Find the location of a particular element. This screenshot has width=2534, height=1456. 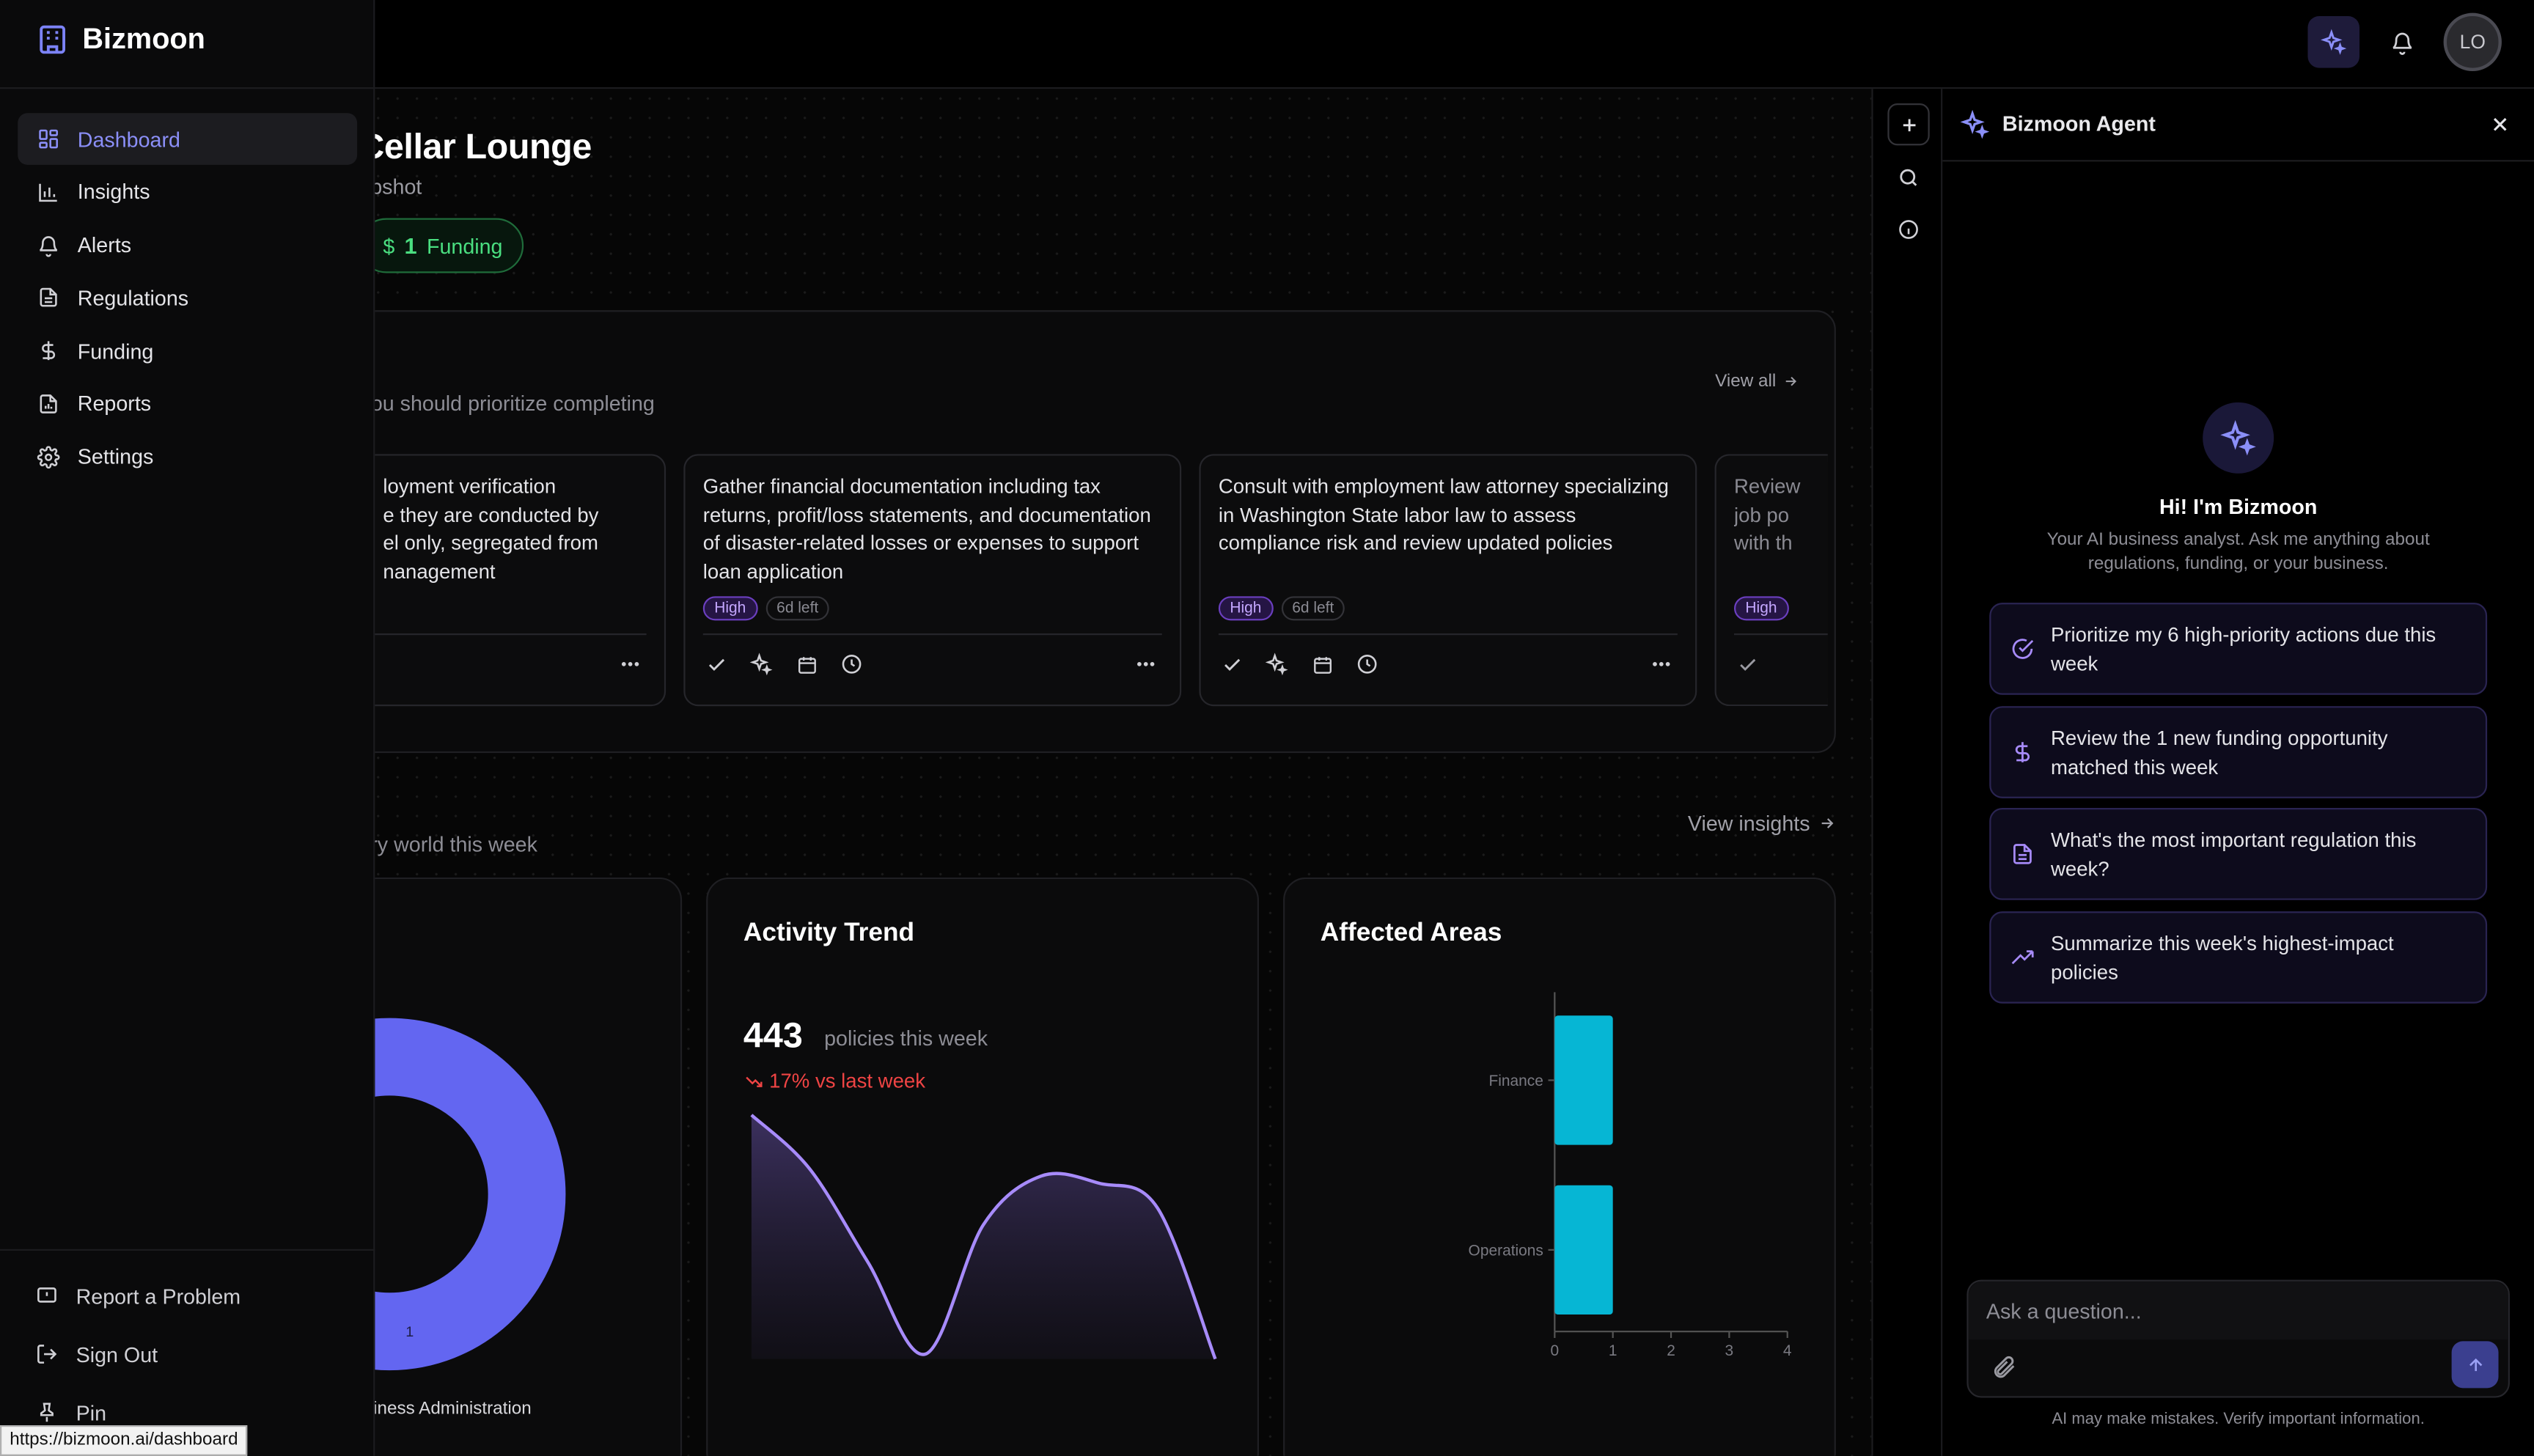

agent-title: Bizmoon Agent is located at coordinates (2079, 123).